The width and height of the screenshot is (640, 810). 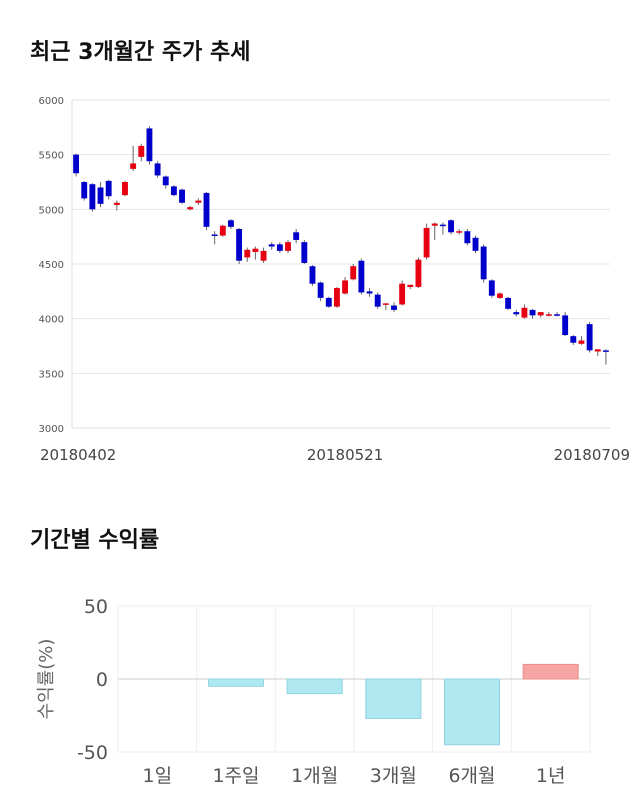 What do you see at coordinates (78, 455) in the screenshot?
I see `x-tick-label: 20180402` at bounding box center [78, 455].